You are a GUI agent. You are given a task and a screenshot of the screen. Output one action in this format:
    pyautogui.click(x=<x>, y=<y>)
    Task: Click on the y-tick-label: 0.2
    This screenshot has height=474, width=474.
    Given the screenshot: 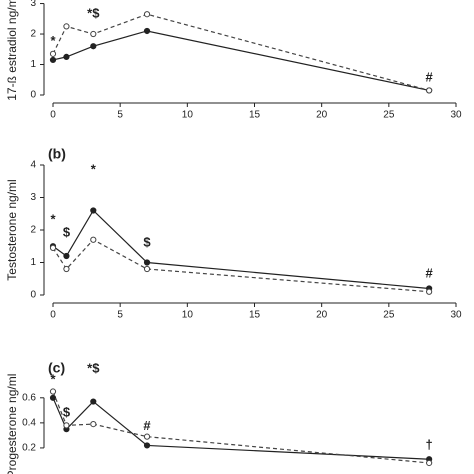 What is the action you would take?
    pyautogui.click(x=29, y=448)
    